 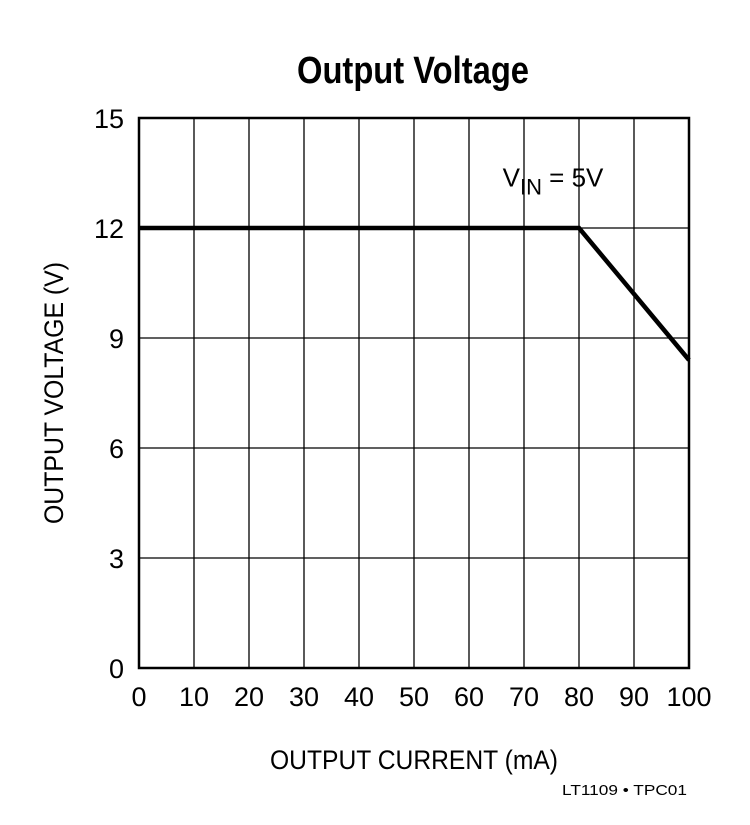 What do you see at coordinates (469, 697) in the screenshot?
I see `x-tick-label-60: 60` at bounding box center [469, 697].